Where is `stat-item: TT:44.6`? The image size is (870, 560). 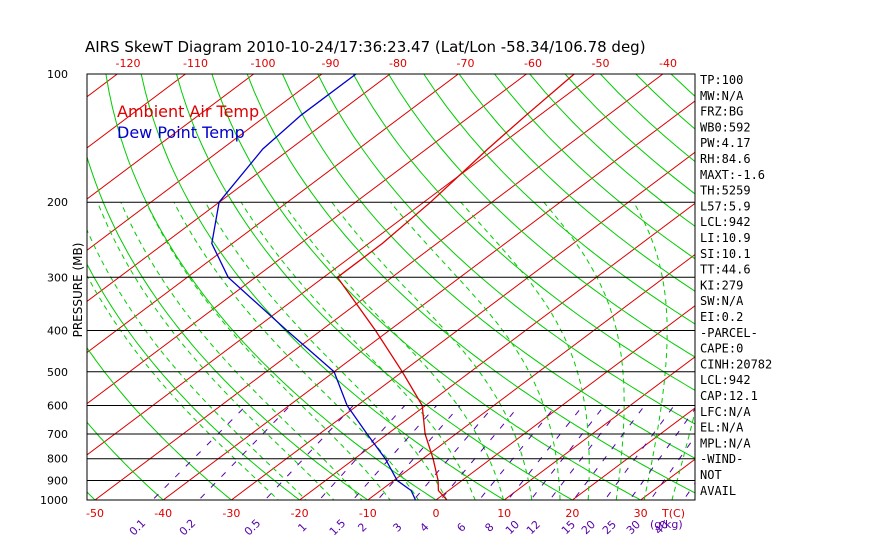
stat-item: TT:44.6 is located at coordinates (725, 270).